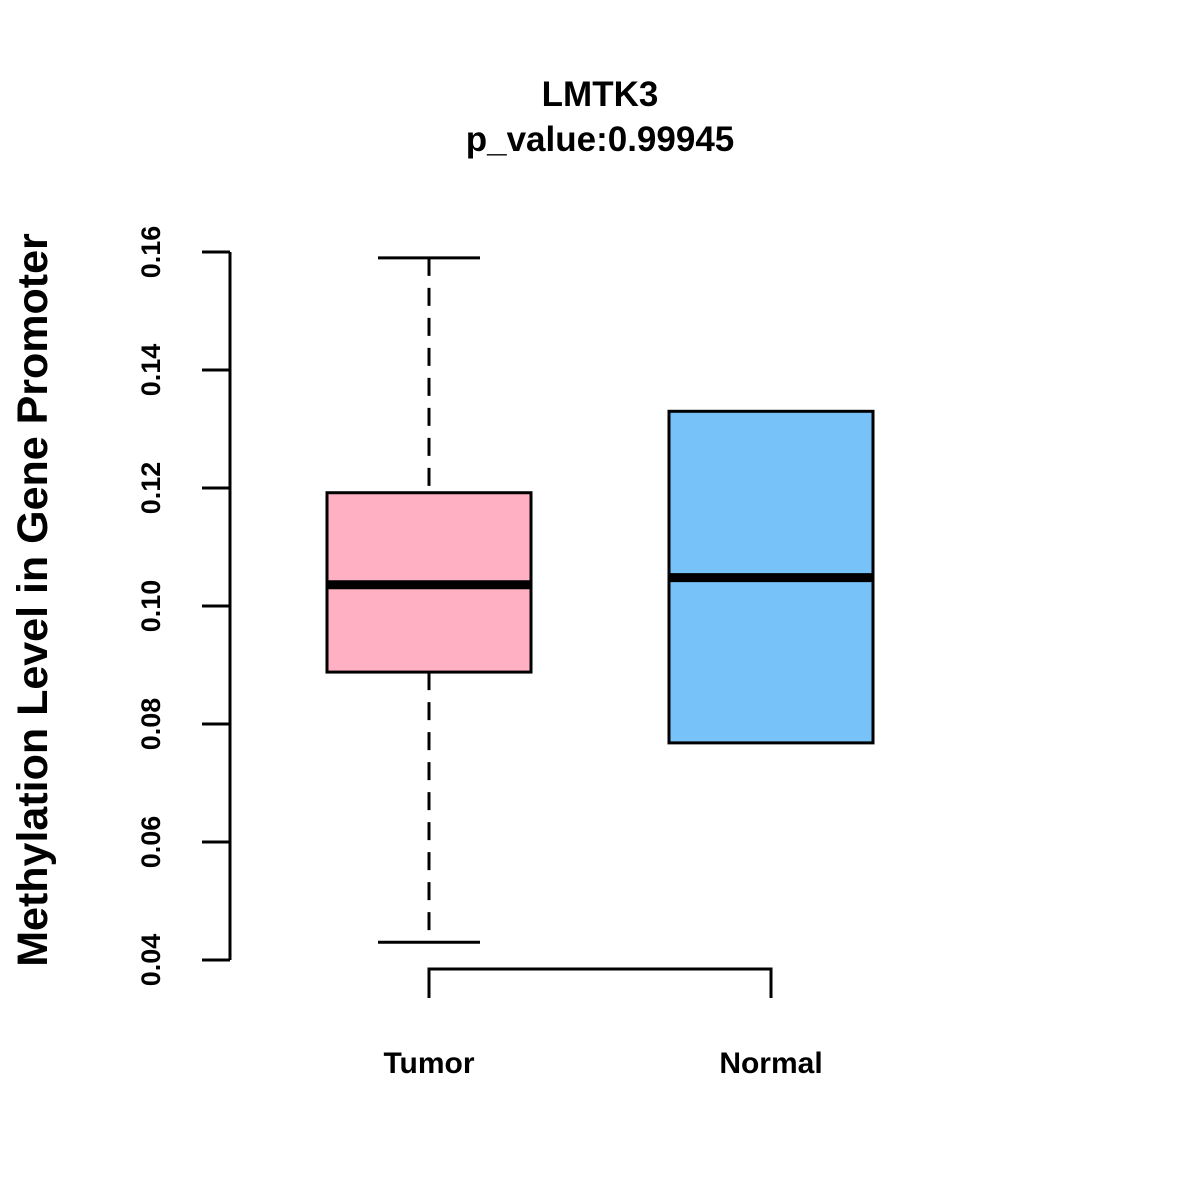  Describe the element at coordinates (151, 488) in the screenshot. I see `y-tick-label: 0.12` at that location.